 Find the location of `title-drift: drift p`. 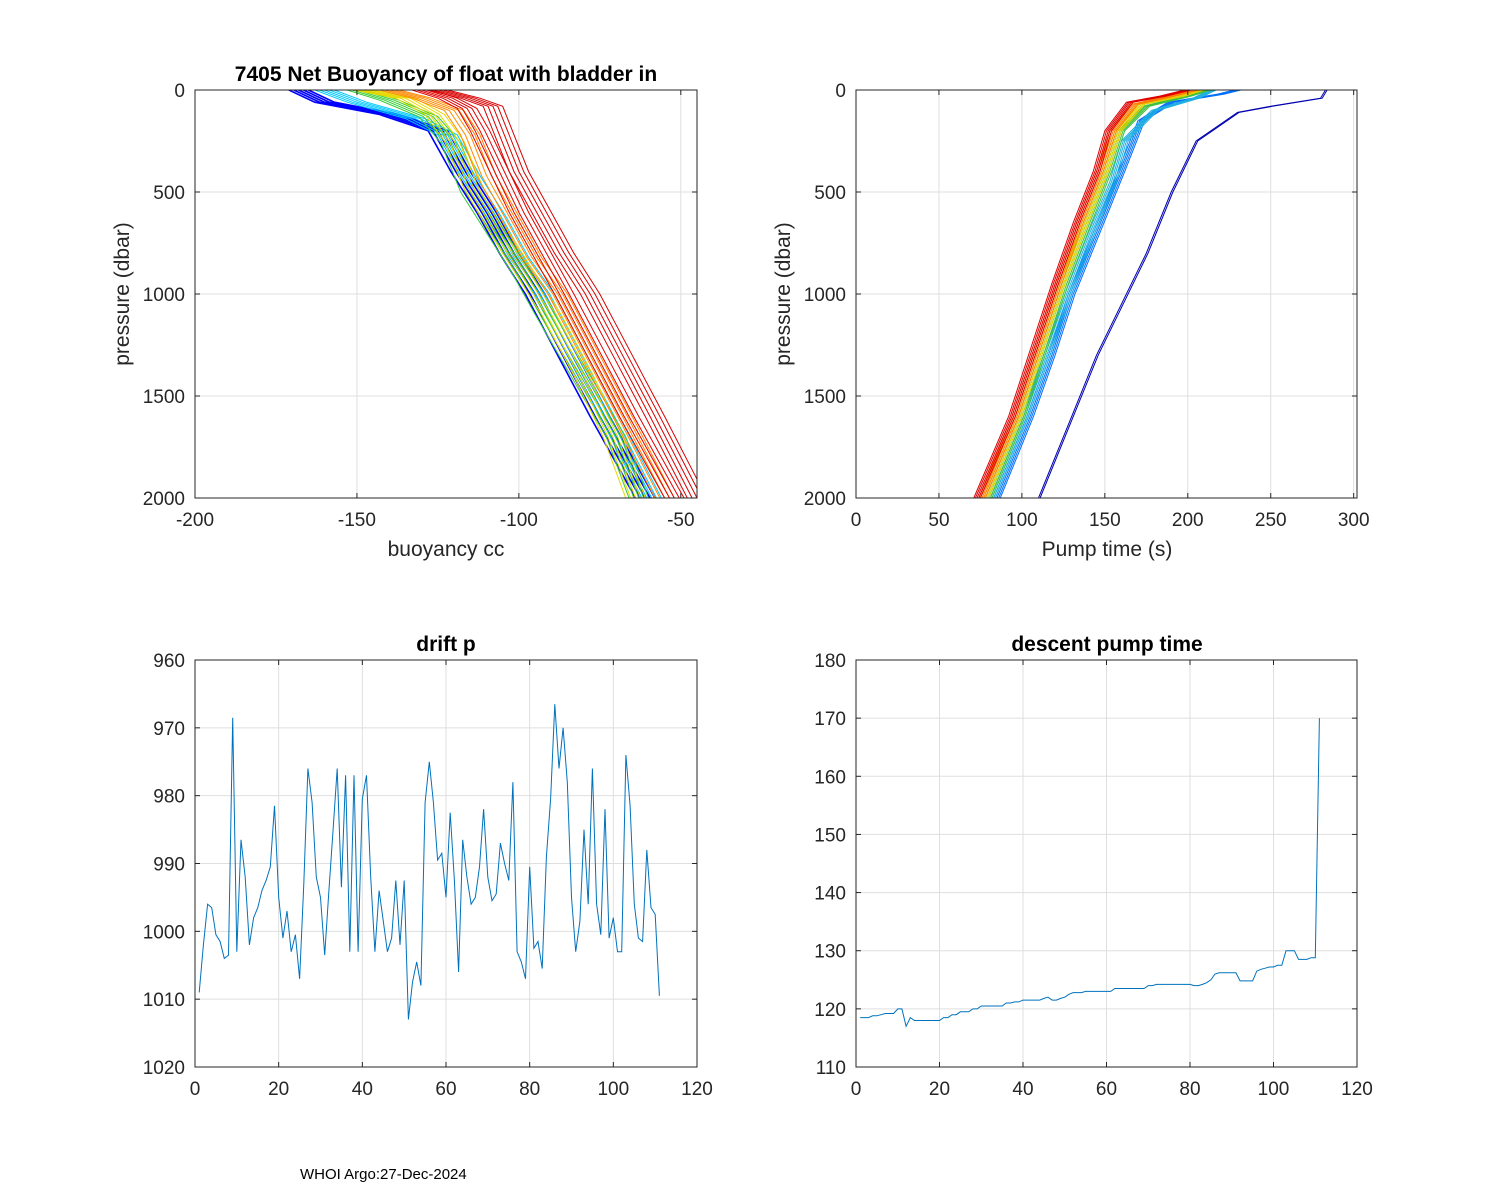

title-drift: drift p is located at coordinates (445, 644).